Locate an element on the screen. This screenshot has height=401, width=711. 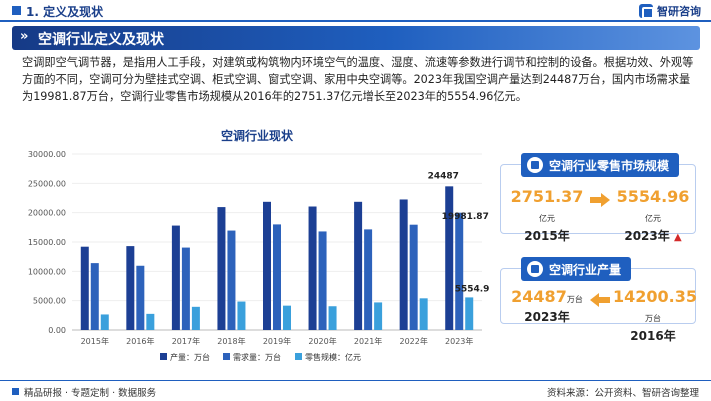
brand-logo: 智研咨询 is located at coordinates (670, 11).